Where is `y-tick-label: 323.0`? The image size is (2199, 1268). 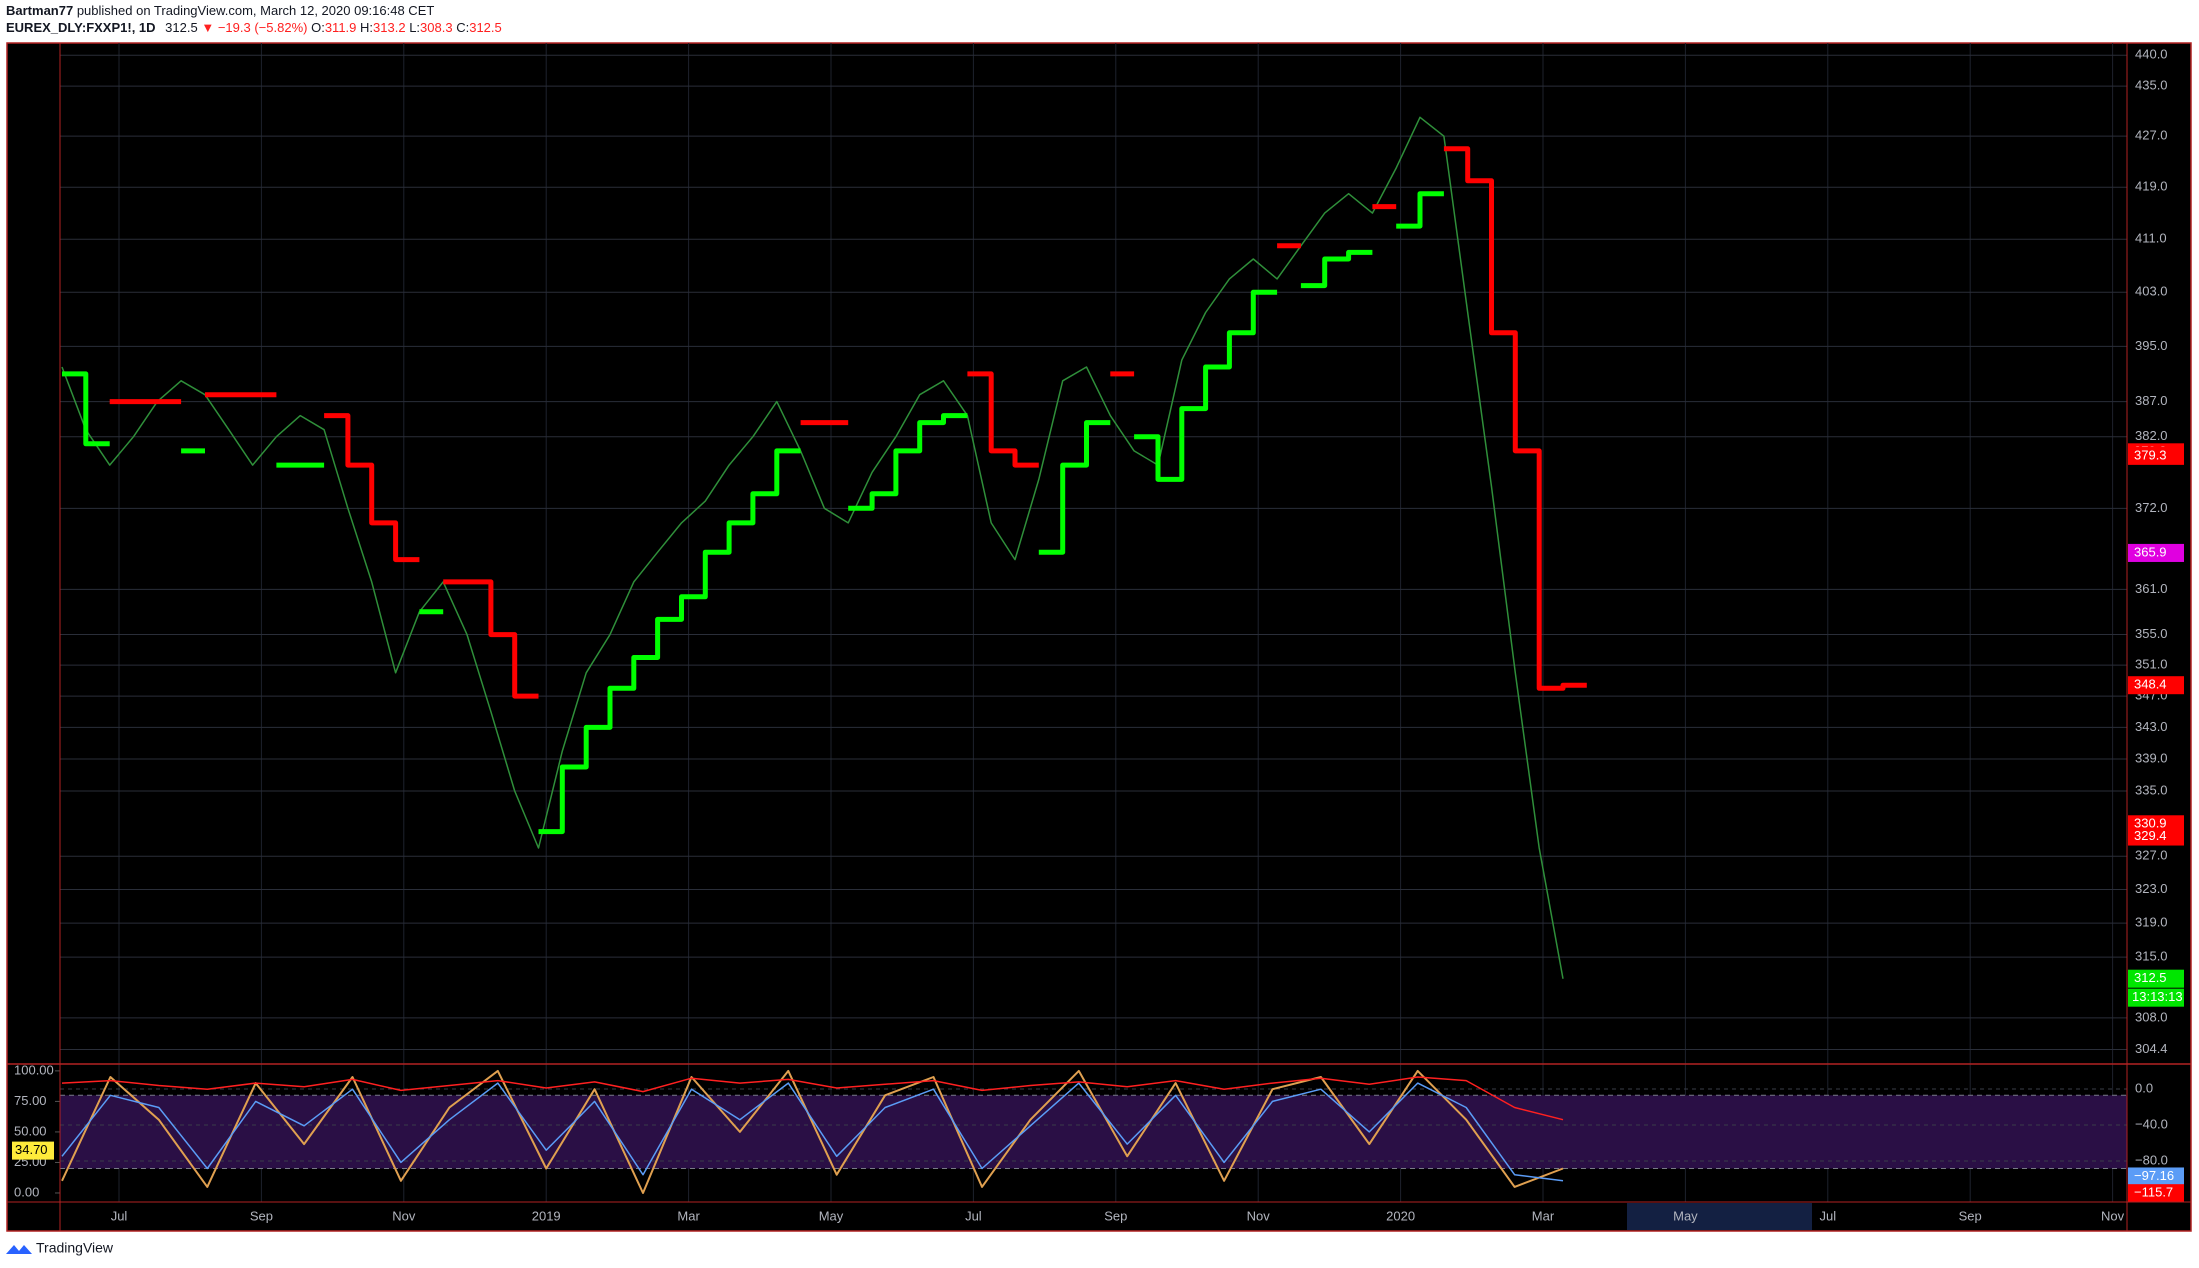 y-tick-label: 323.0 is located at coordinates (2151, 888).